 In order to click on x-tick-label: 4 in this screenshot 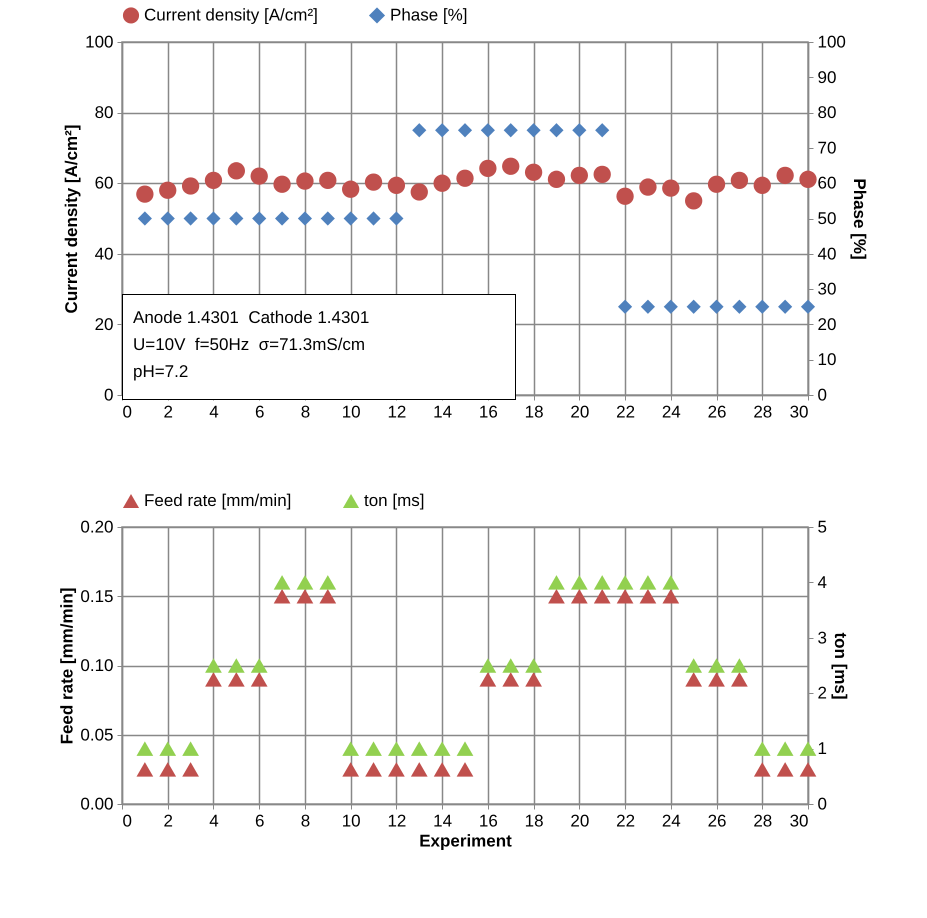, I will do `click(214, 412)`.